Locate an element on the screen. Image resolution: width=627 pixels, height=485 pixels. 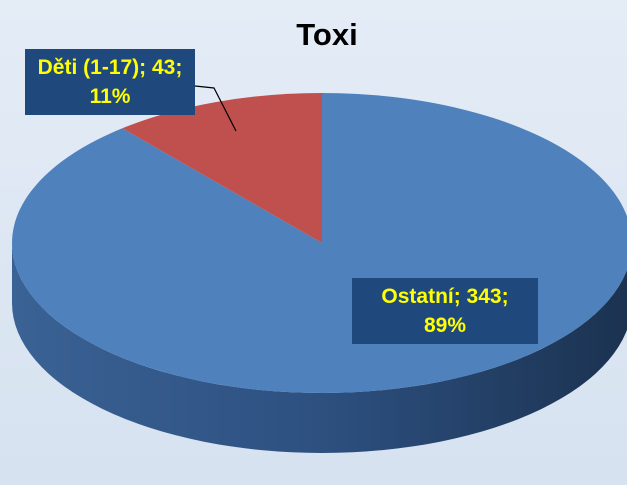
chart-title: Toxi is located at coordinates (326, 34).